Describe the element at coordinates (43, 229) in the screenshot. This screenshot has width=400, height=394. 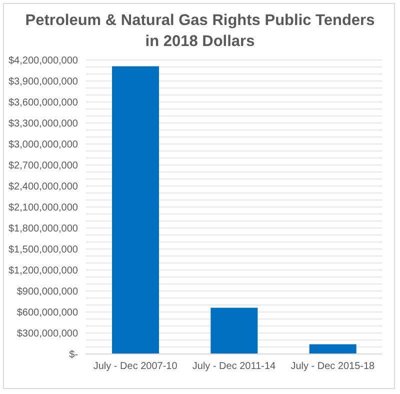
I see `y-tick-label: $1,800,000,000` at that location.